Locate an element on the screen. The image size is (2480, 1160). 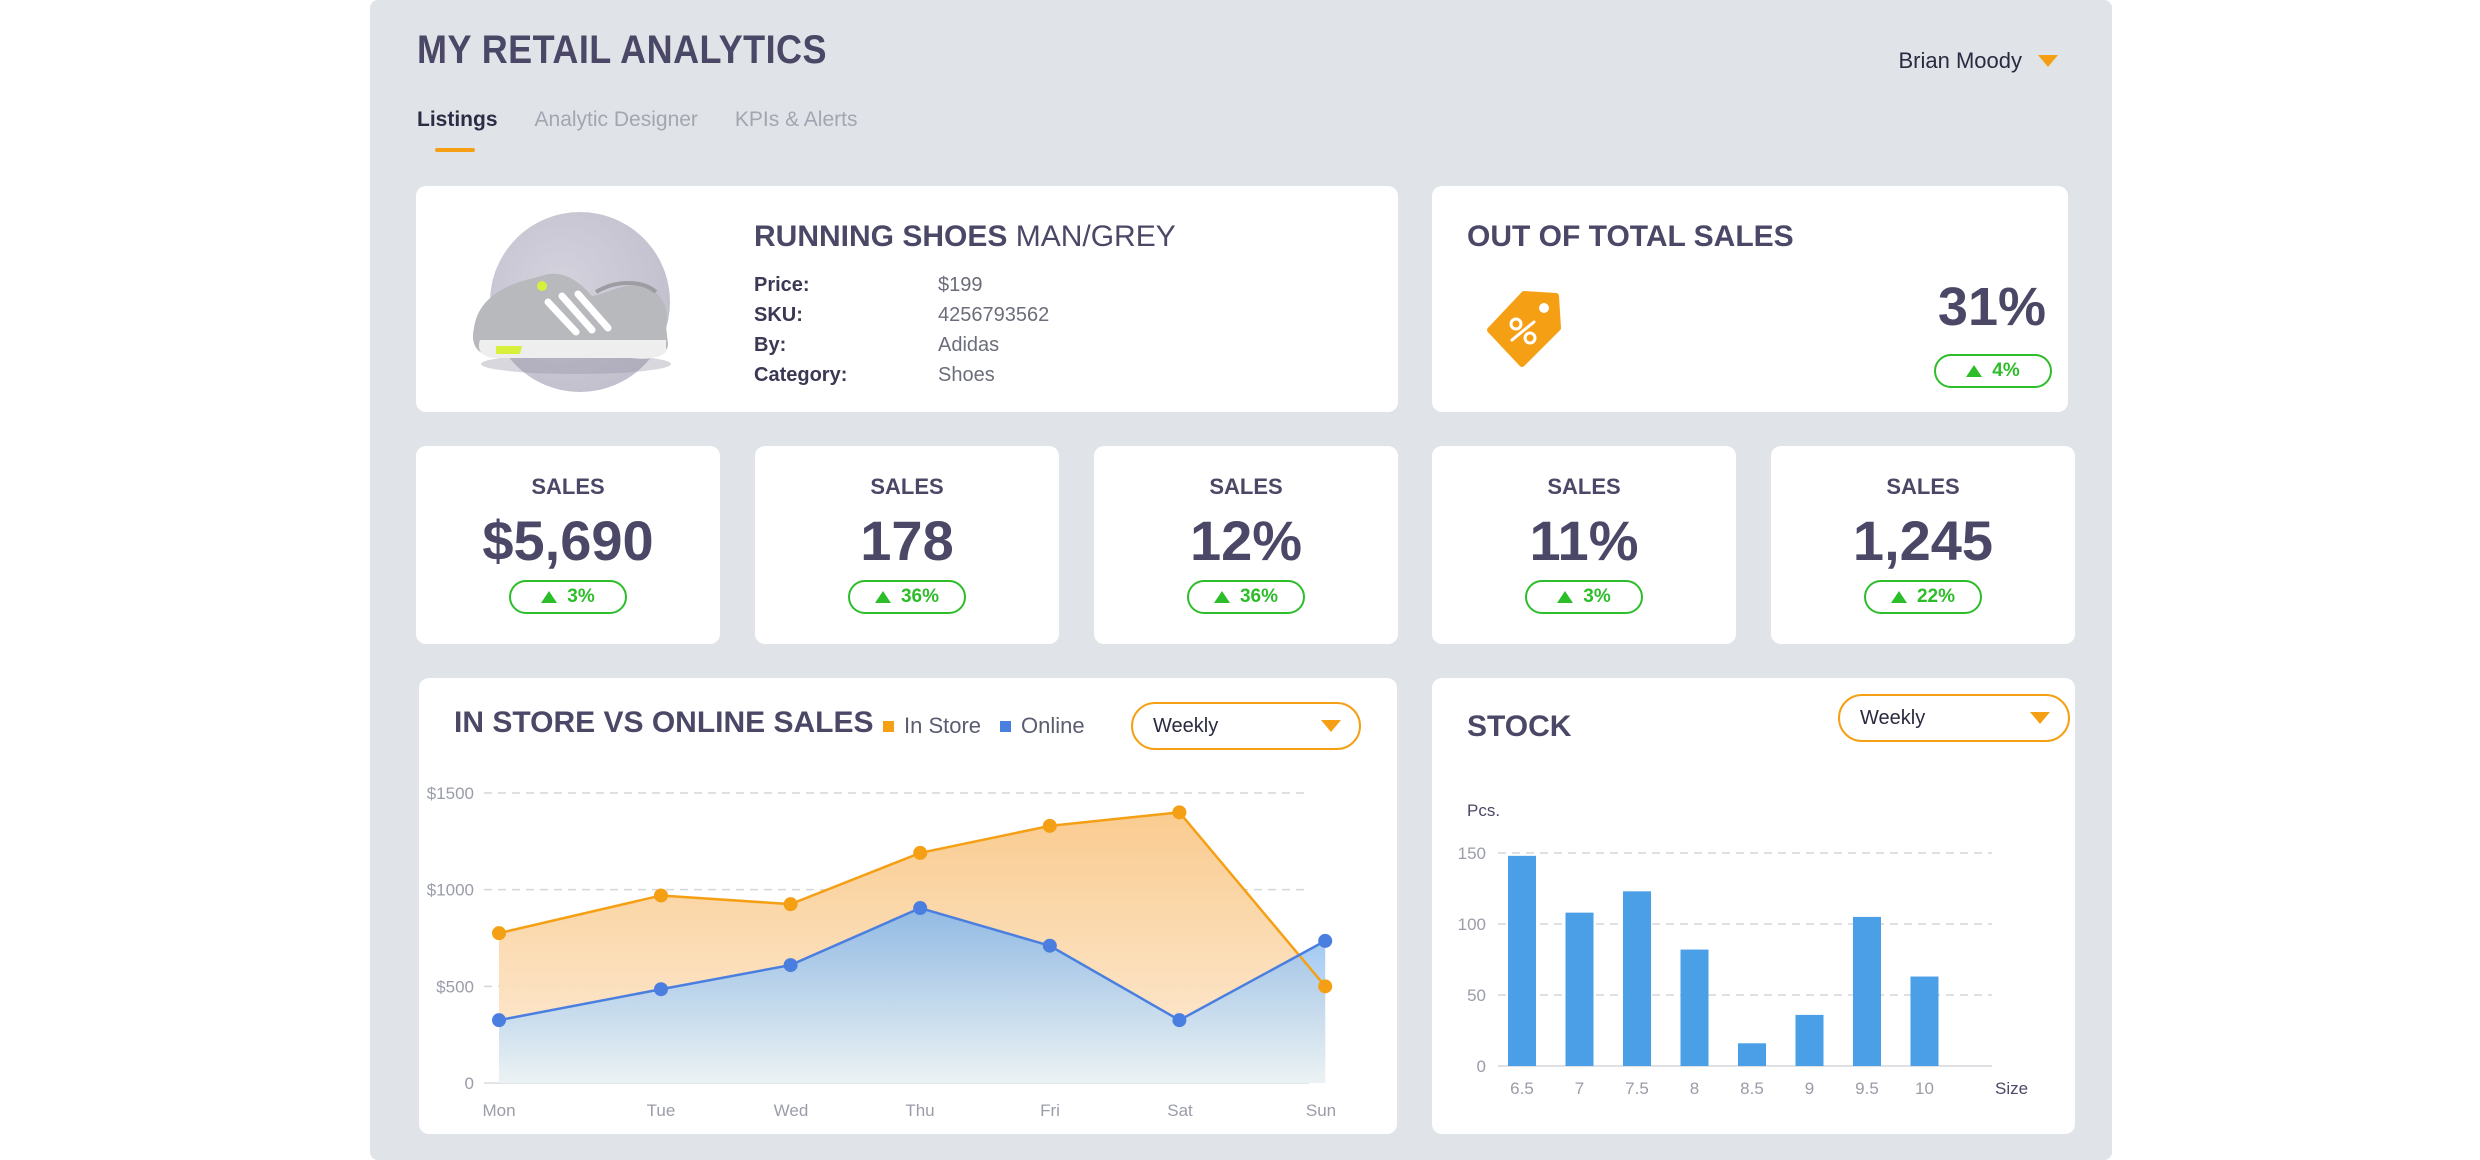
x-axis-label: Size is located at coordinates (2011, 1088).